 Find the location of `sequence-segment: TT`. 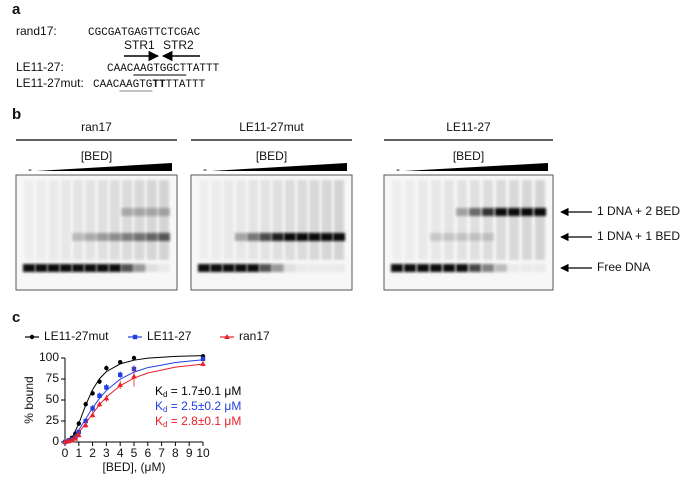

sequence-segment: TT is located at coordinates (159, 85).